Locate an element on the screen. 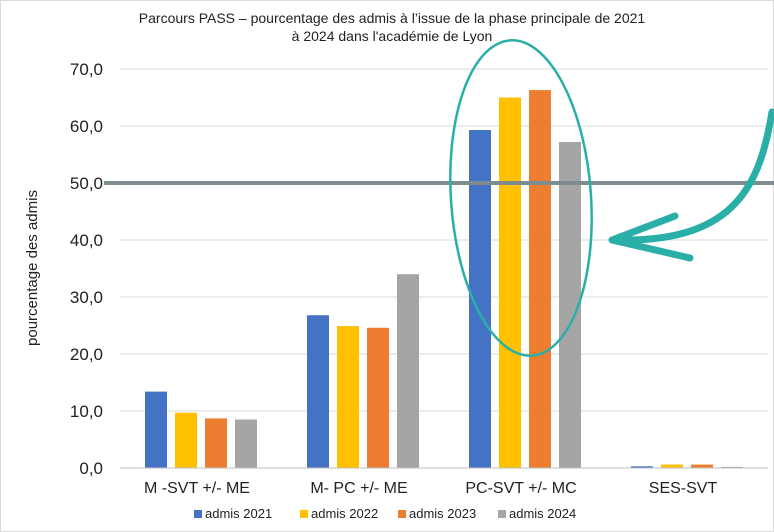  chart-title-line-2: à 2024 dans l'académie de Lyon is located at coordinates (392, 36).